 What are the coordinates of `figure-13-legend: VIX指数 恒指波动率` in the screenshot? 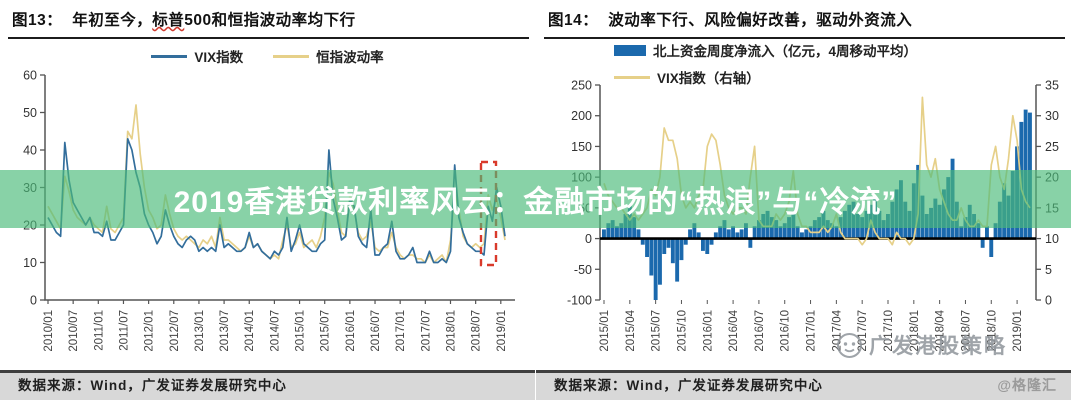 It's located at (267, 56).